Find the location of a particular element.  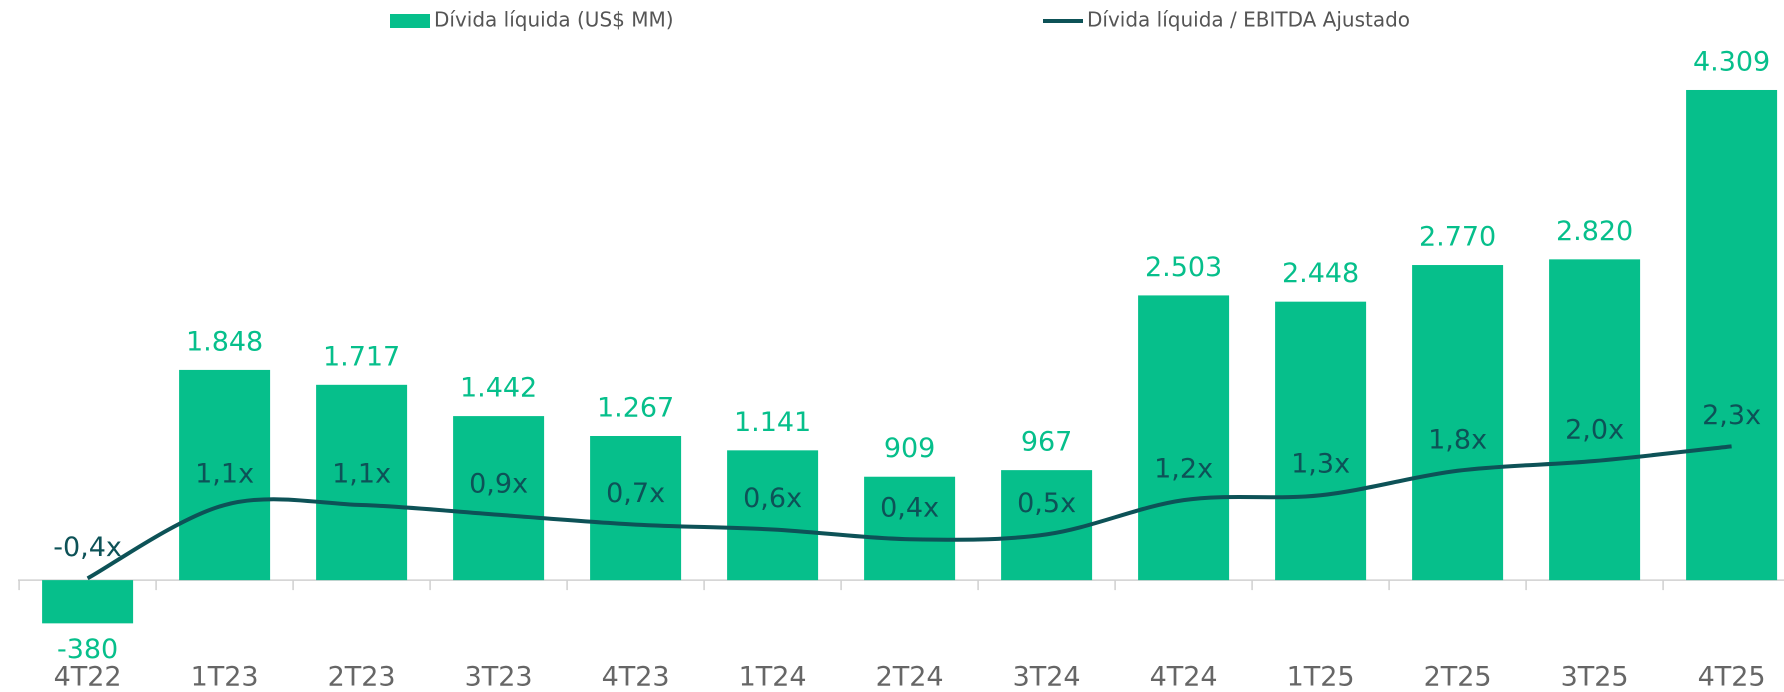

x-tick-label: 4T22 is located at coordinates (88, 677).